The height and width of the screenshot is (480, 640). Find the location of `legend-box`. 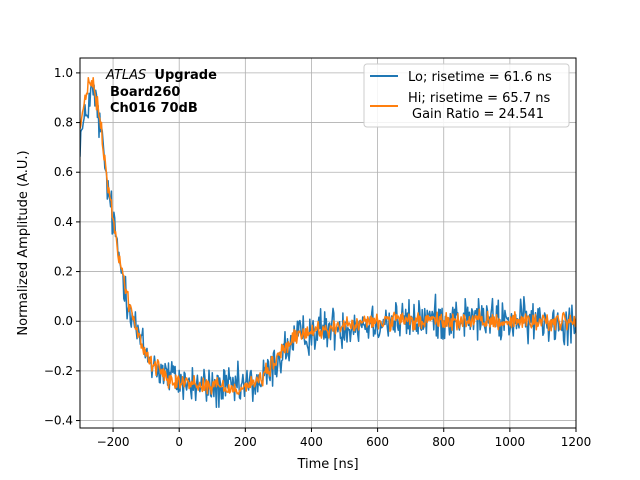

legend-box is located at coordinates (466, 95).